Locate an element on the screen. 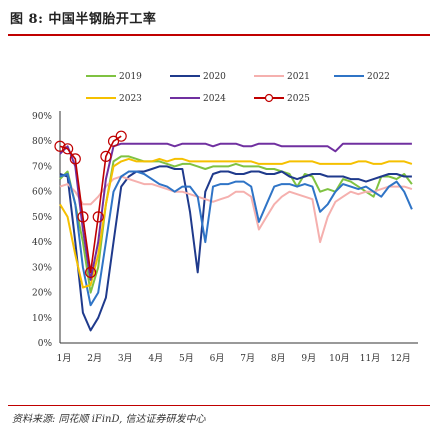 The image size is (436, 429). legend-label-2019: 2019 is located at coordinates (130, 77).